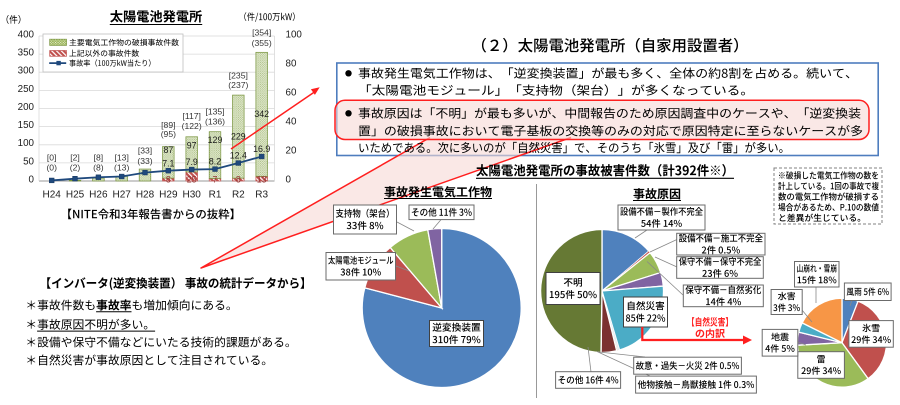  What do you see at coordinates (291, 150) in the screenshot?
I see `svg-text: 20` at bounding box center [291, 150].